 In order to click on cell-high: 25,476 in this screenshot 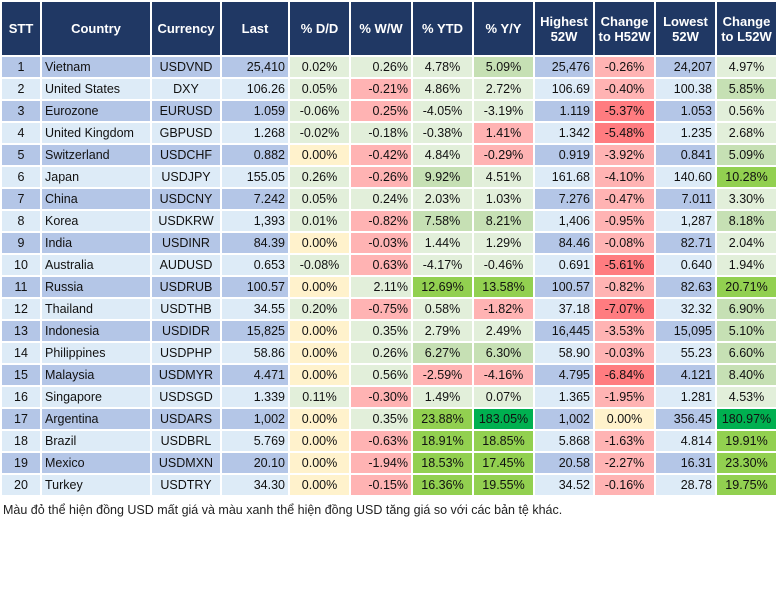, I will do `click(564, 67)`.